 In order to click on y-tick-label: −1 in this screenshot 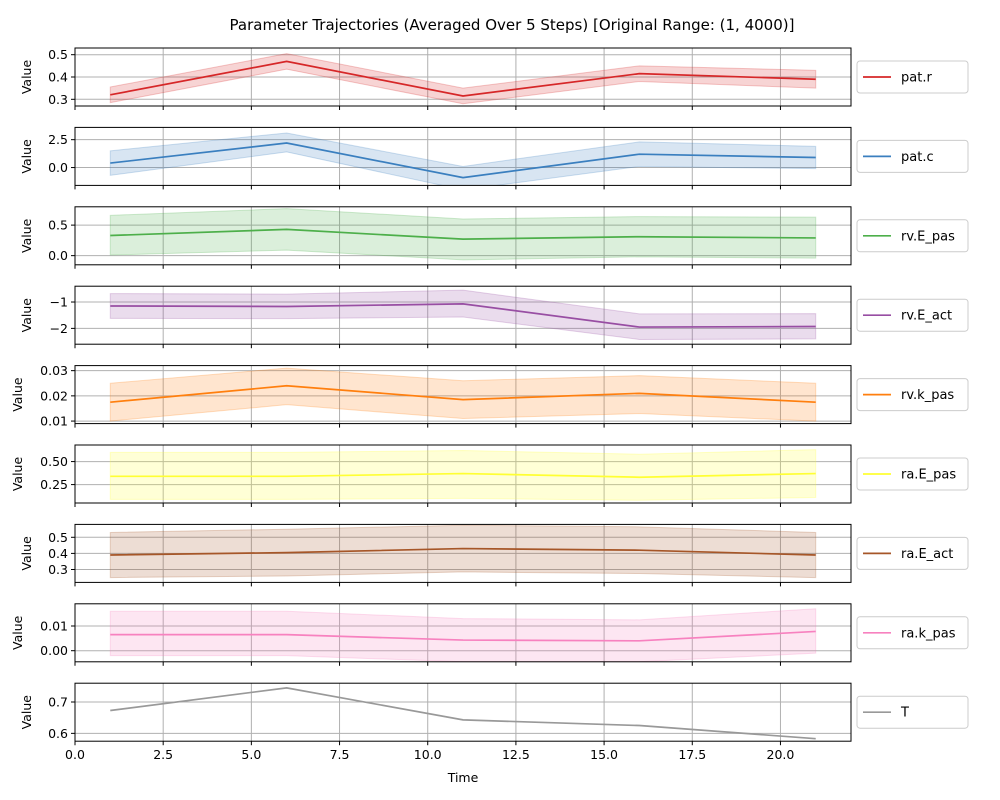, I will do `click(59, 302)`.